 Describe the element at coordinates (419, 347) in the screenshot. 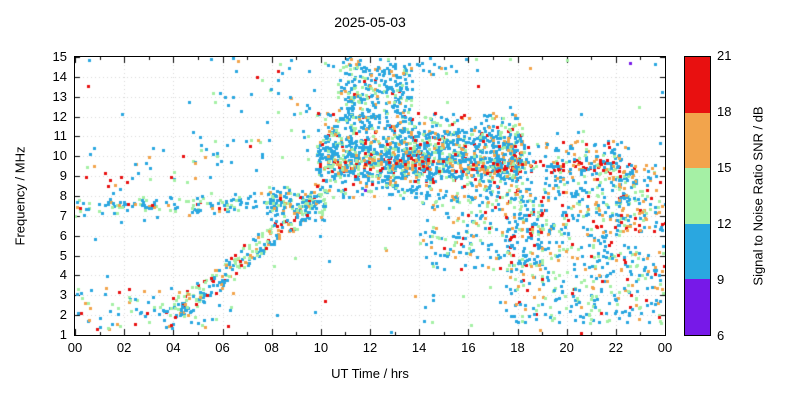

I see `x-tick-label: 14` at that location.